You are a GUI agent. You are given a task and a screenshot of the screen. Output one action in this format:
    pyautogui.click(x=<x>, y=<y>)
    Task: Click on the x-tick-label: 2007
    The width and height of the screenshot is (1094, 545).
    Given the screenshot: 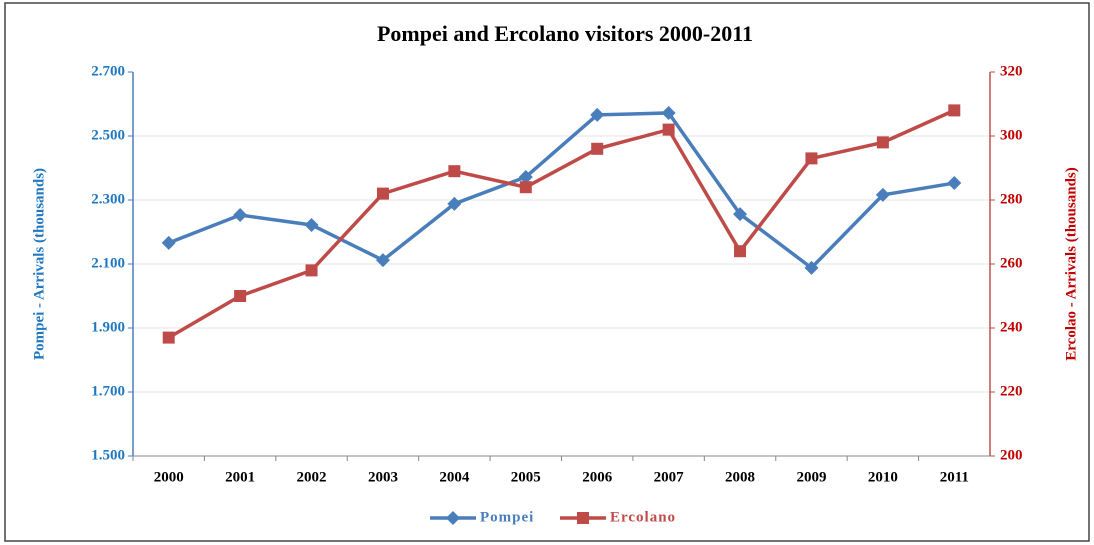 What is the action you would take?
    pyautogui.click(x=669, y=477)
    